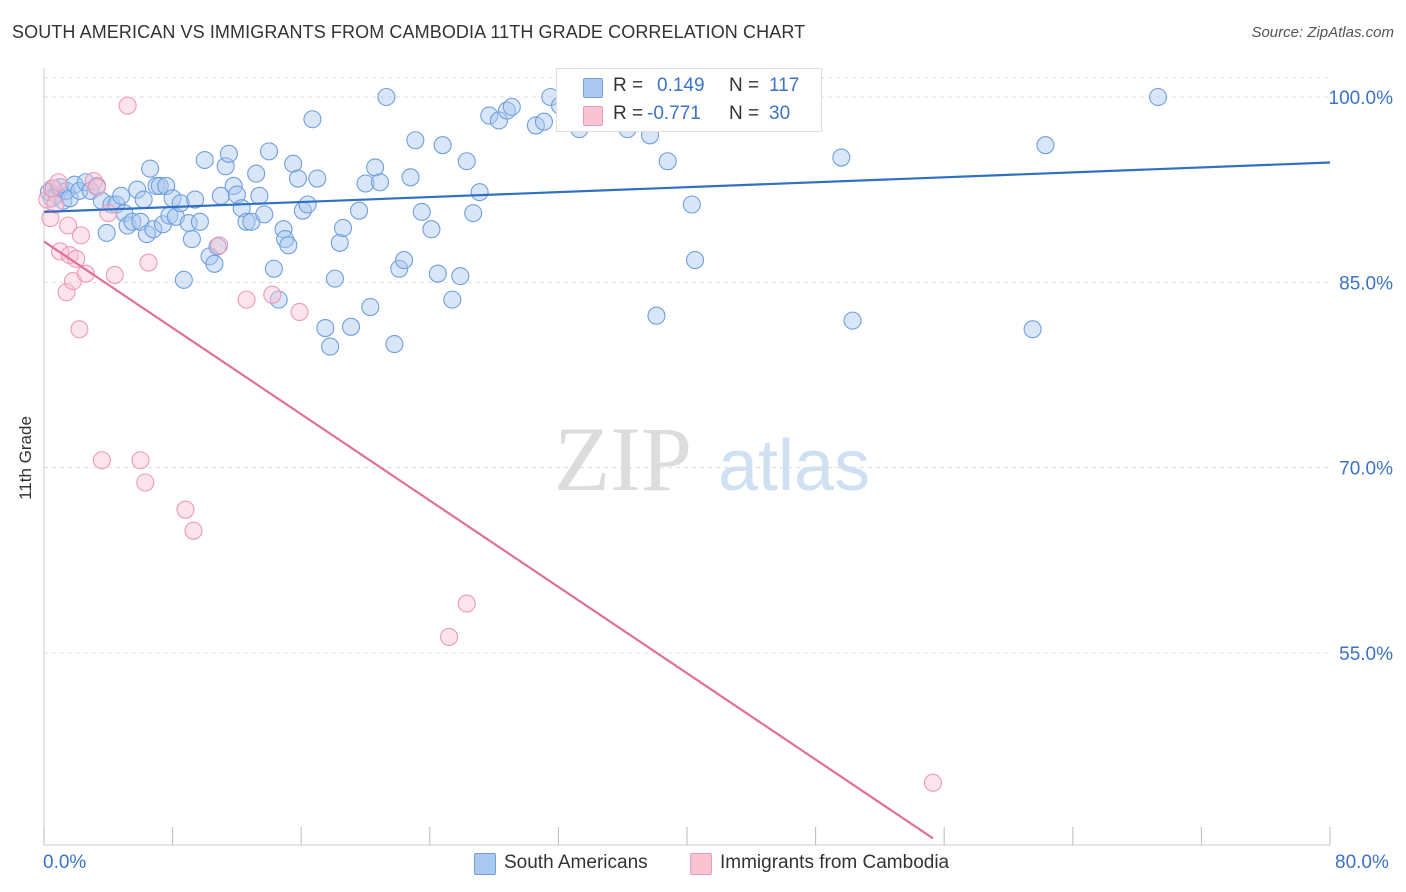 This screenshot has height=892, width=1406. I want to click on watermark-zip: ZIP, so click(623, 459).